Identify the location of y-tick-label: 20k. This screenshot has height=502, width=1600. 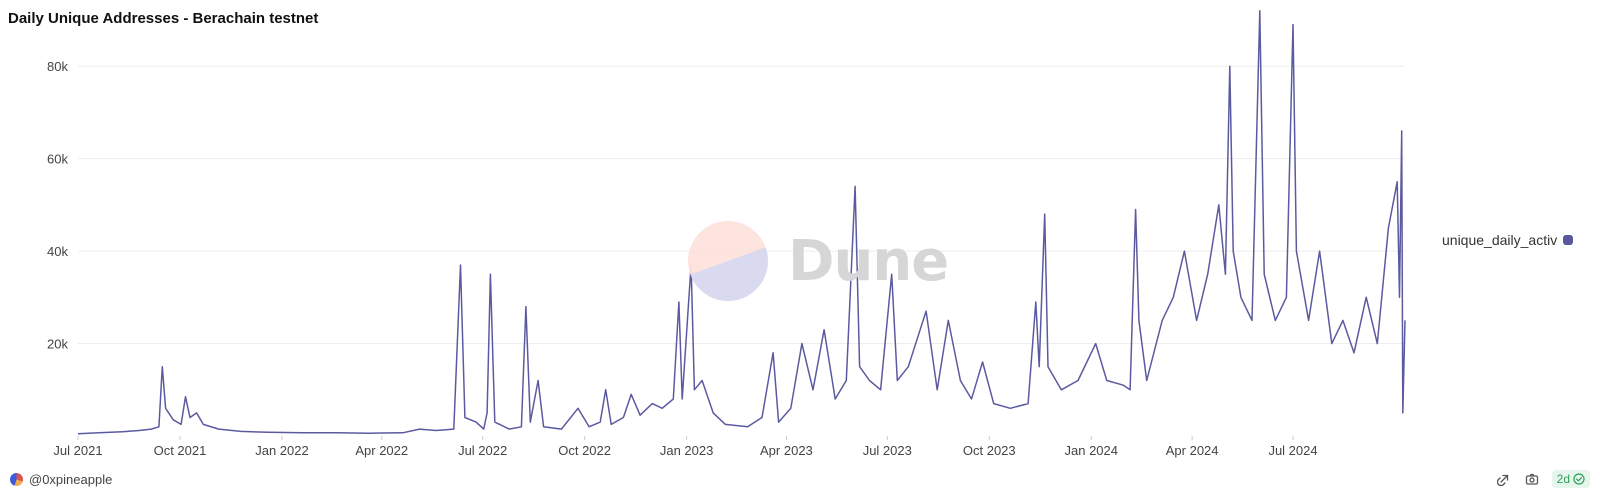
(57, 344).